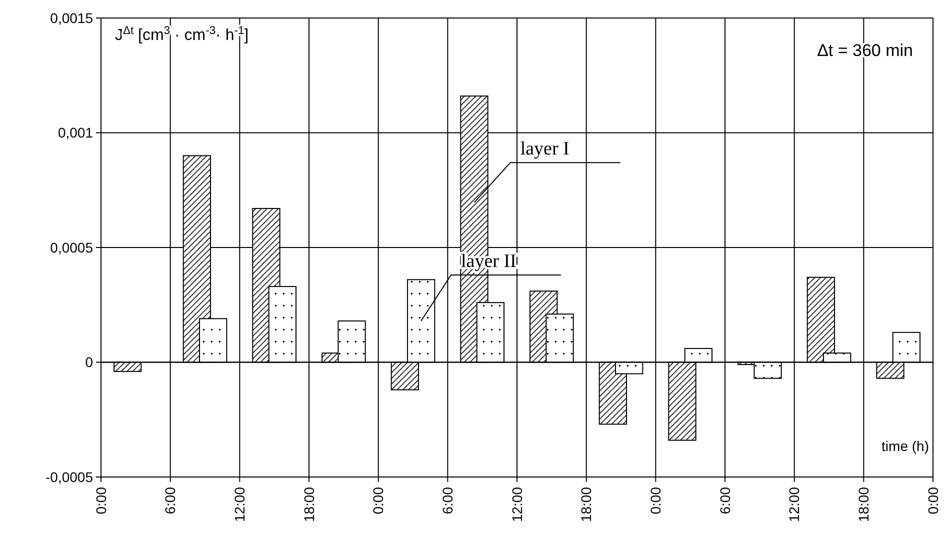 Image resolution: width=944 pixels, height=548 pixels. I want to click on series-label: layer I, so click(545, 149).